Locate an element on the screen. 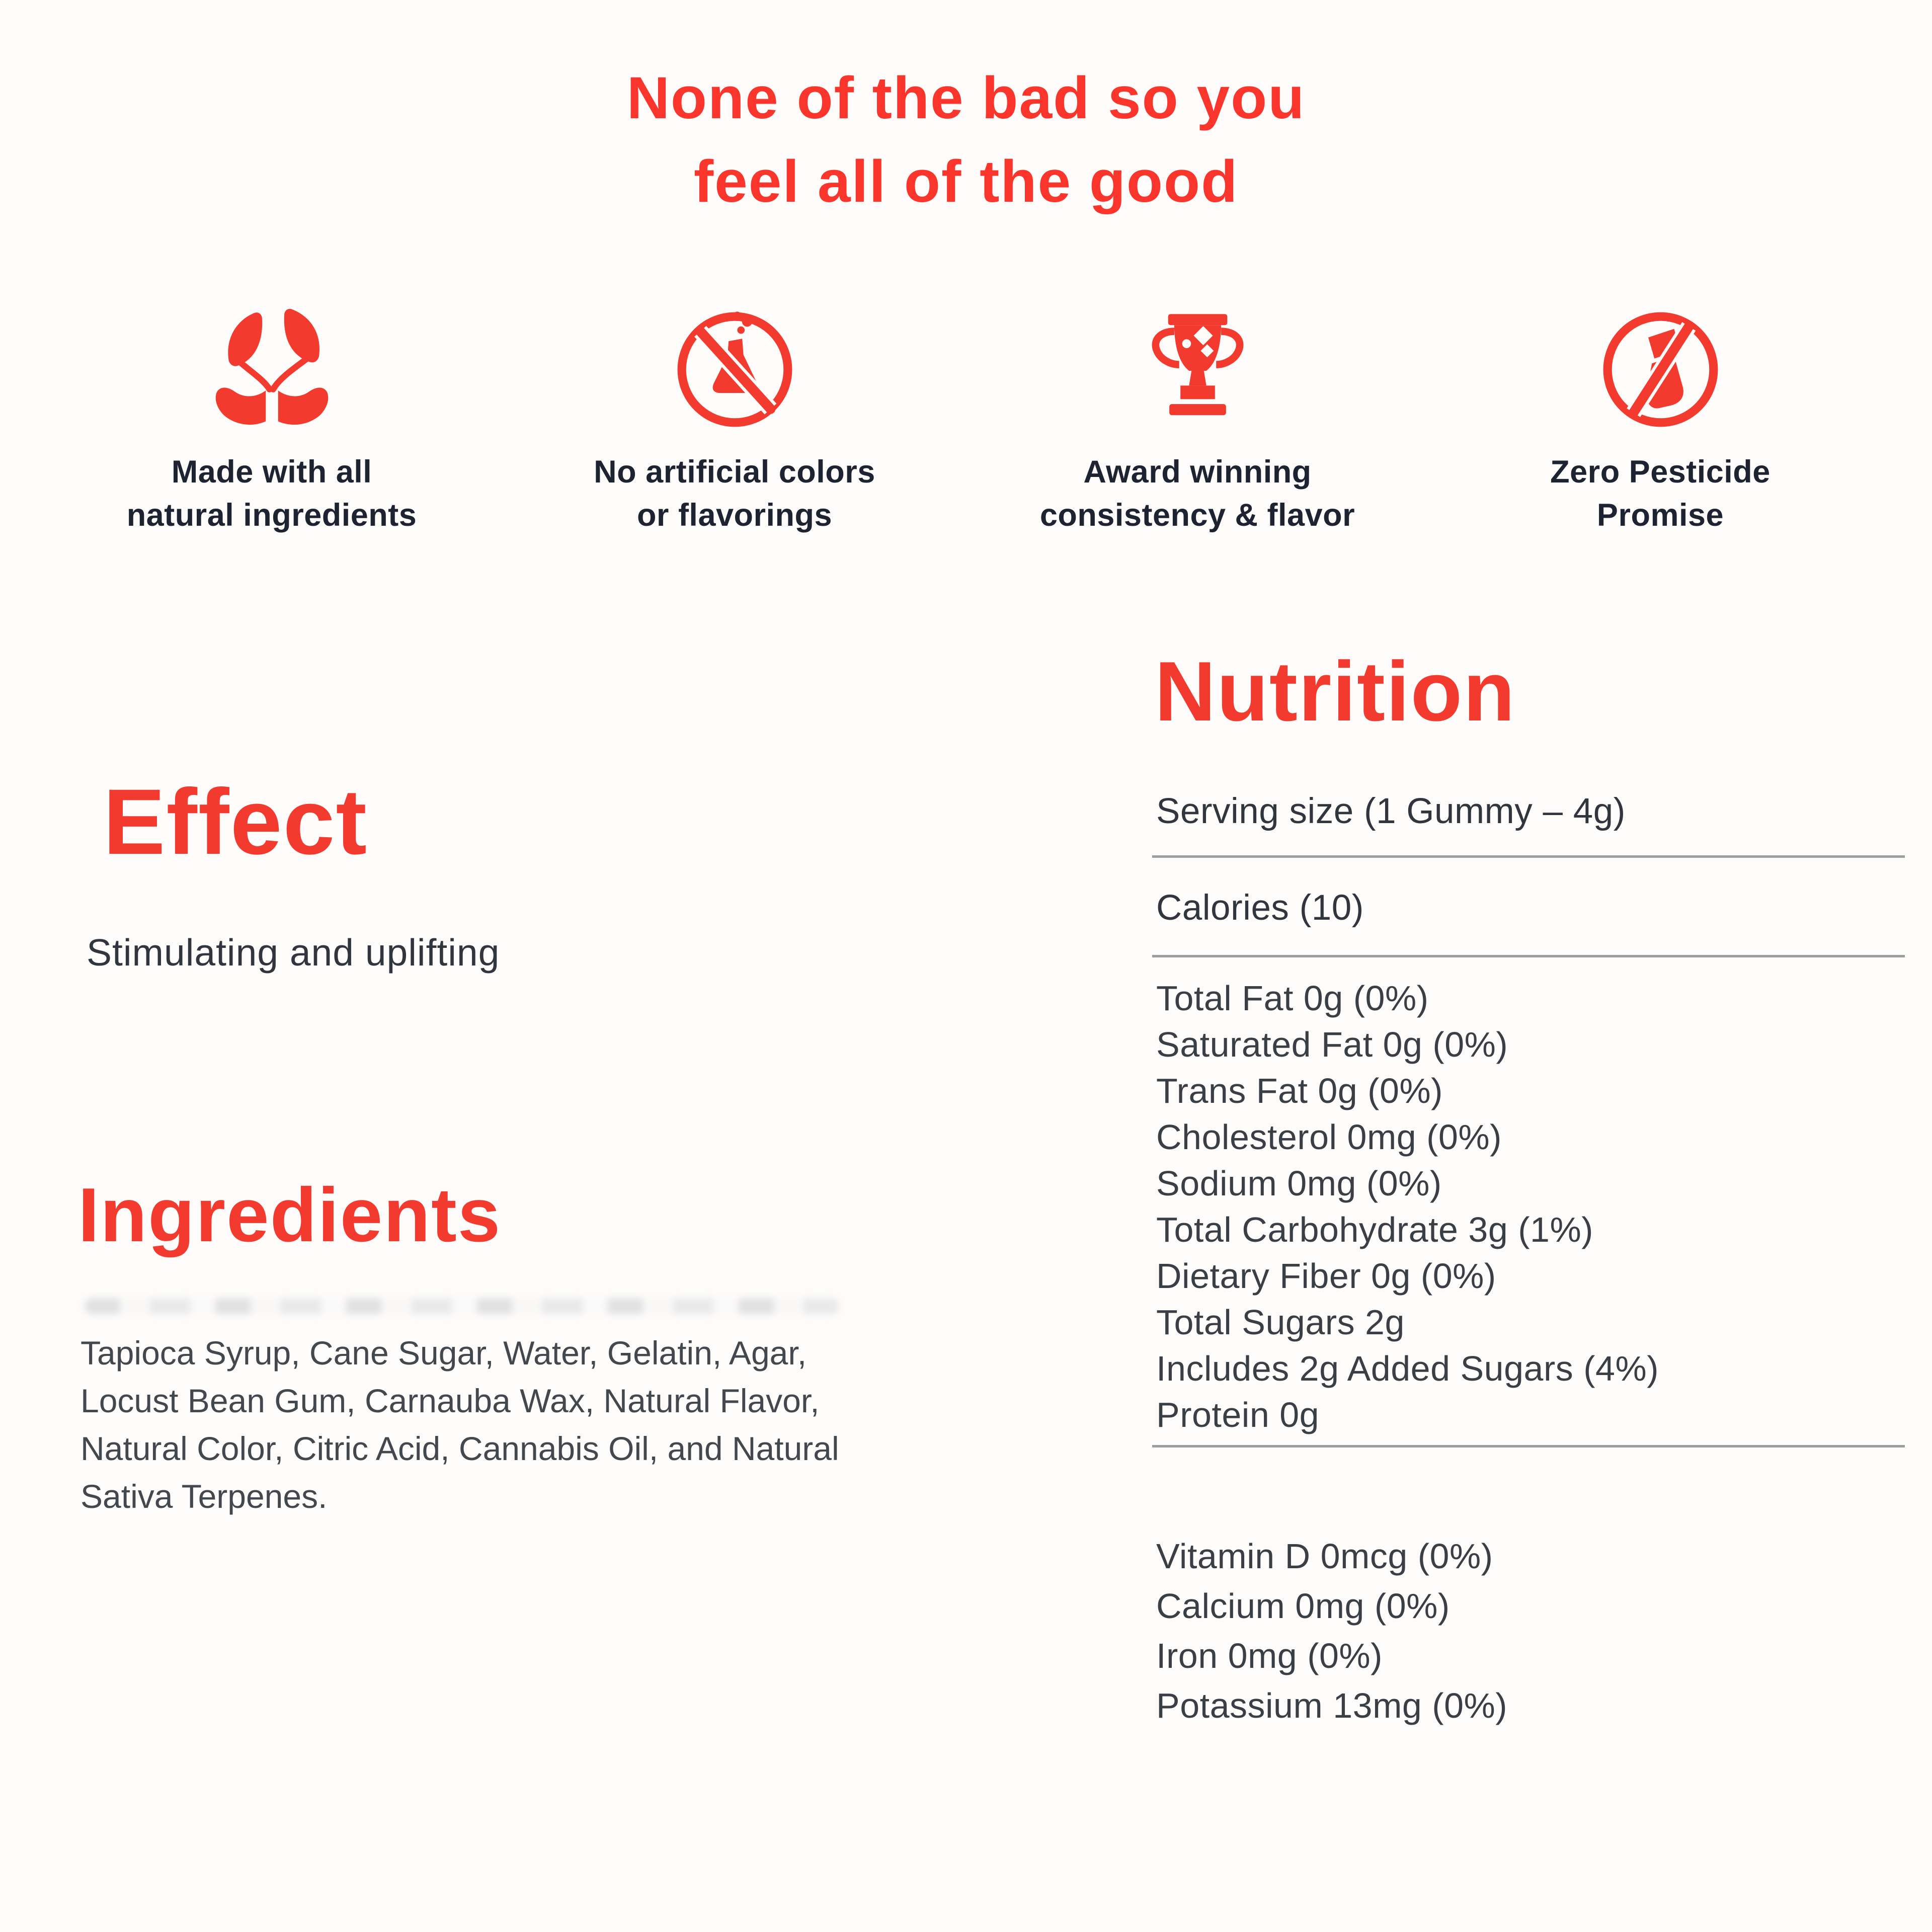 This screenshot has height=1932, width=1932. ingredients-section-title: Ingredients is located at coordinates (290, 1215).